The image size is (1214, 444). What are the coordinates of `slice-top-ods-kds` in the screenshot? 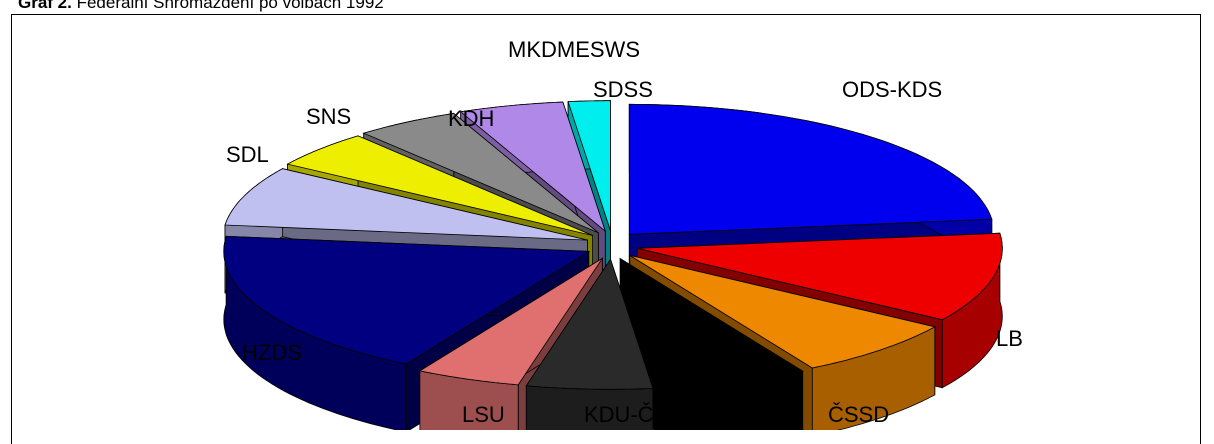 It's located at (810, 169).